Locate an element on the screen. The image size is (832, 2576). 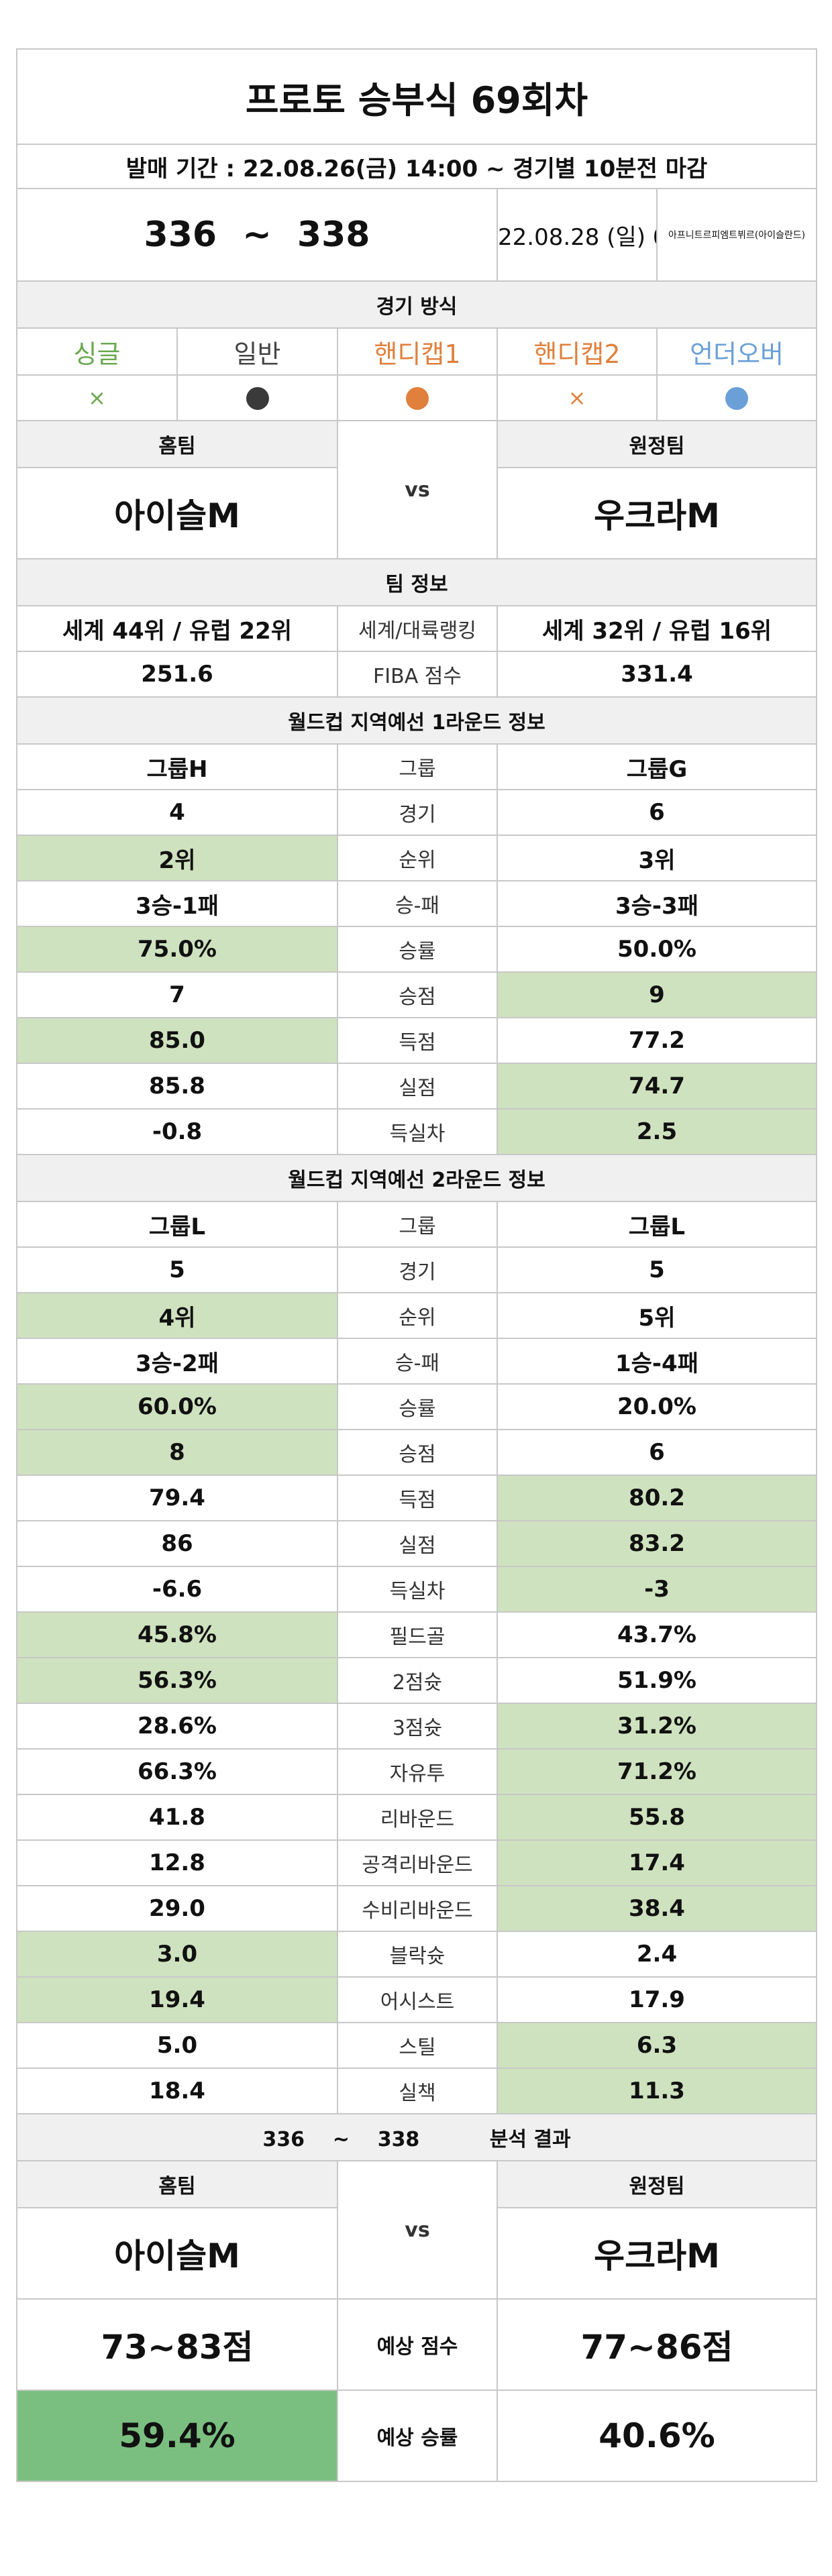
stat-away-value: 77.2 is located at coordinates (657, 1040).